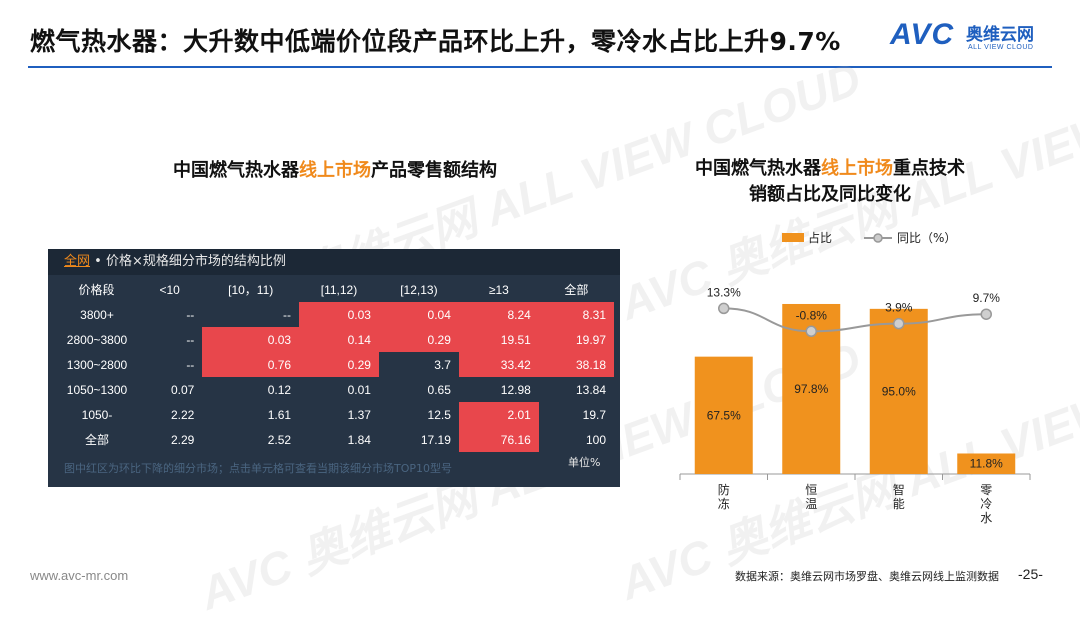 The width and height of the screenshot is (1080, 623). Describe the element at coordinates (1030, 574) in the screenshot. I see `page-number: -25-` at that location.